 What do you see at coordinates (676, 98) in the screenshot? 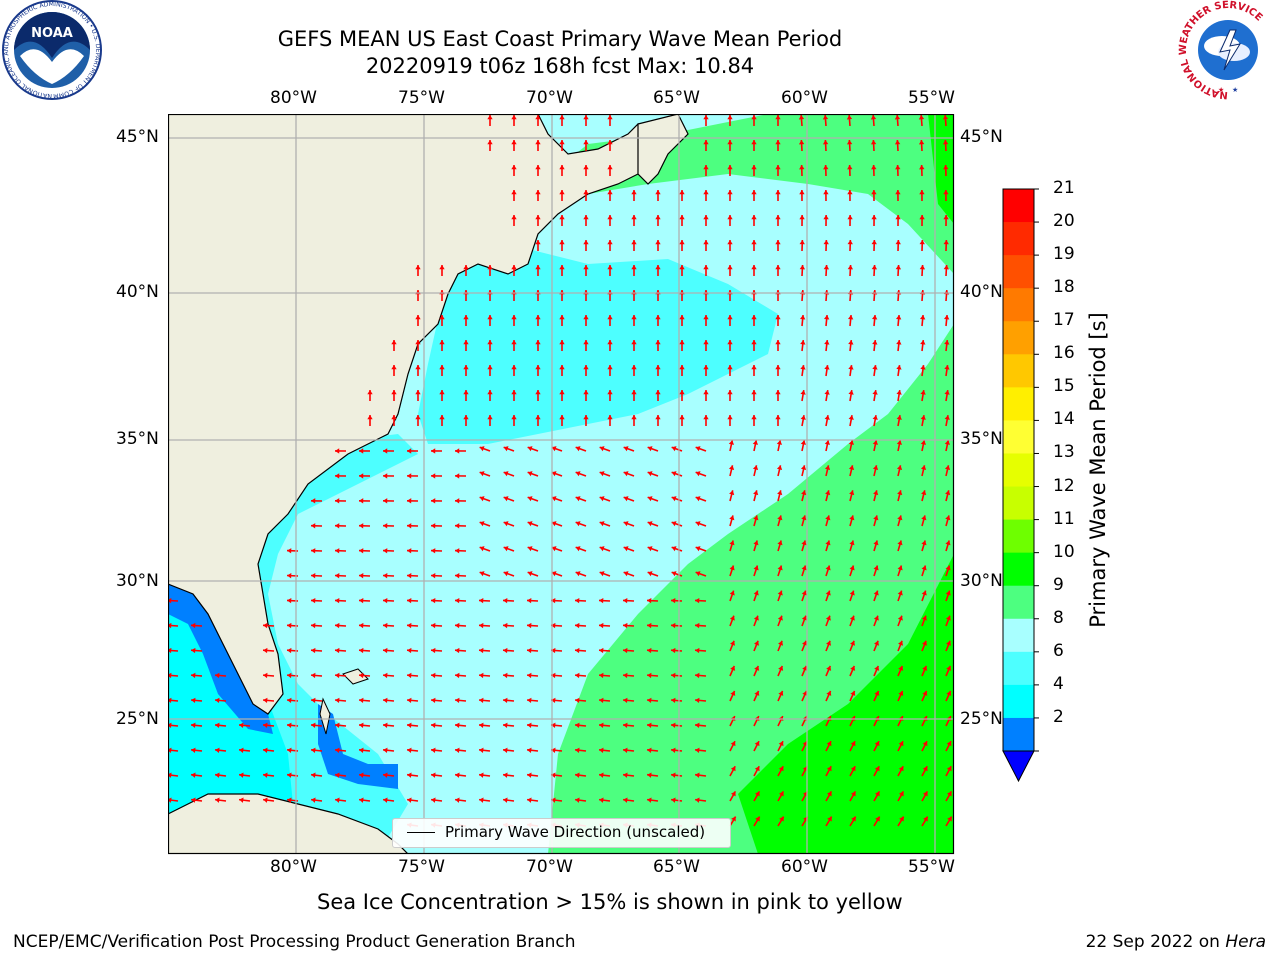
I see `lon-label-top-65w: 65°W` at bounding box center [676, 98].